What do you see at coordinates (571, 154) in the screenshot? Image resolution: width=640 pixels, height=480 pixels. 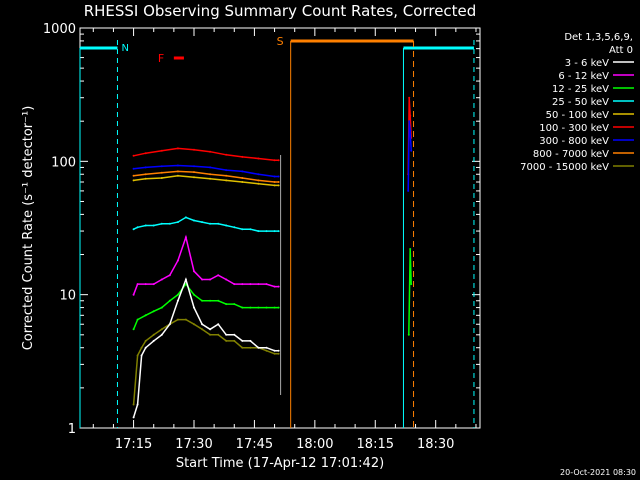 I see `legend-label: 800 - 7000 keV` at bounding box center [571, 154].